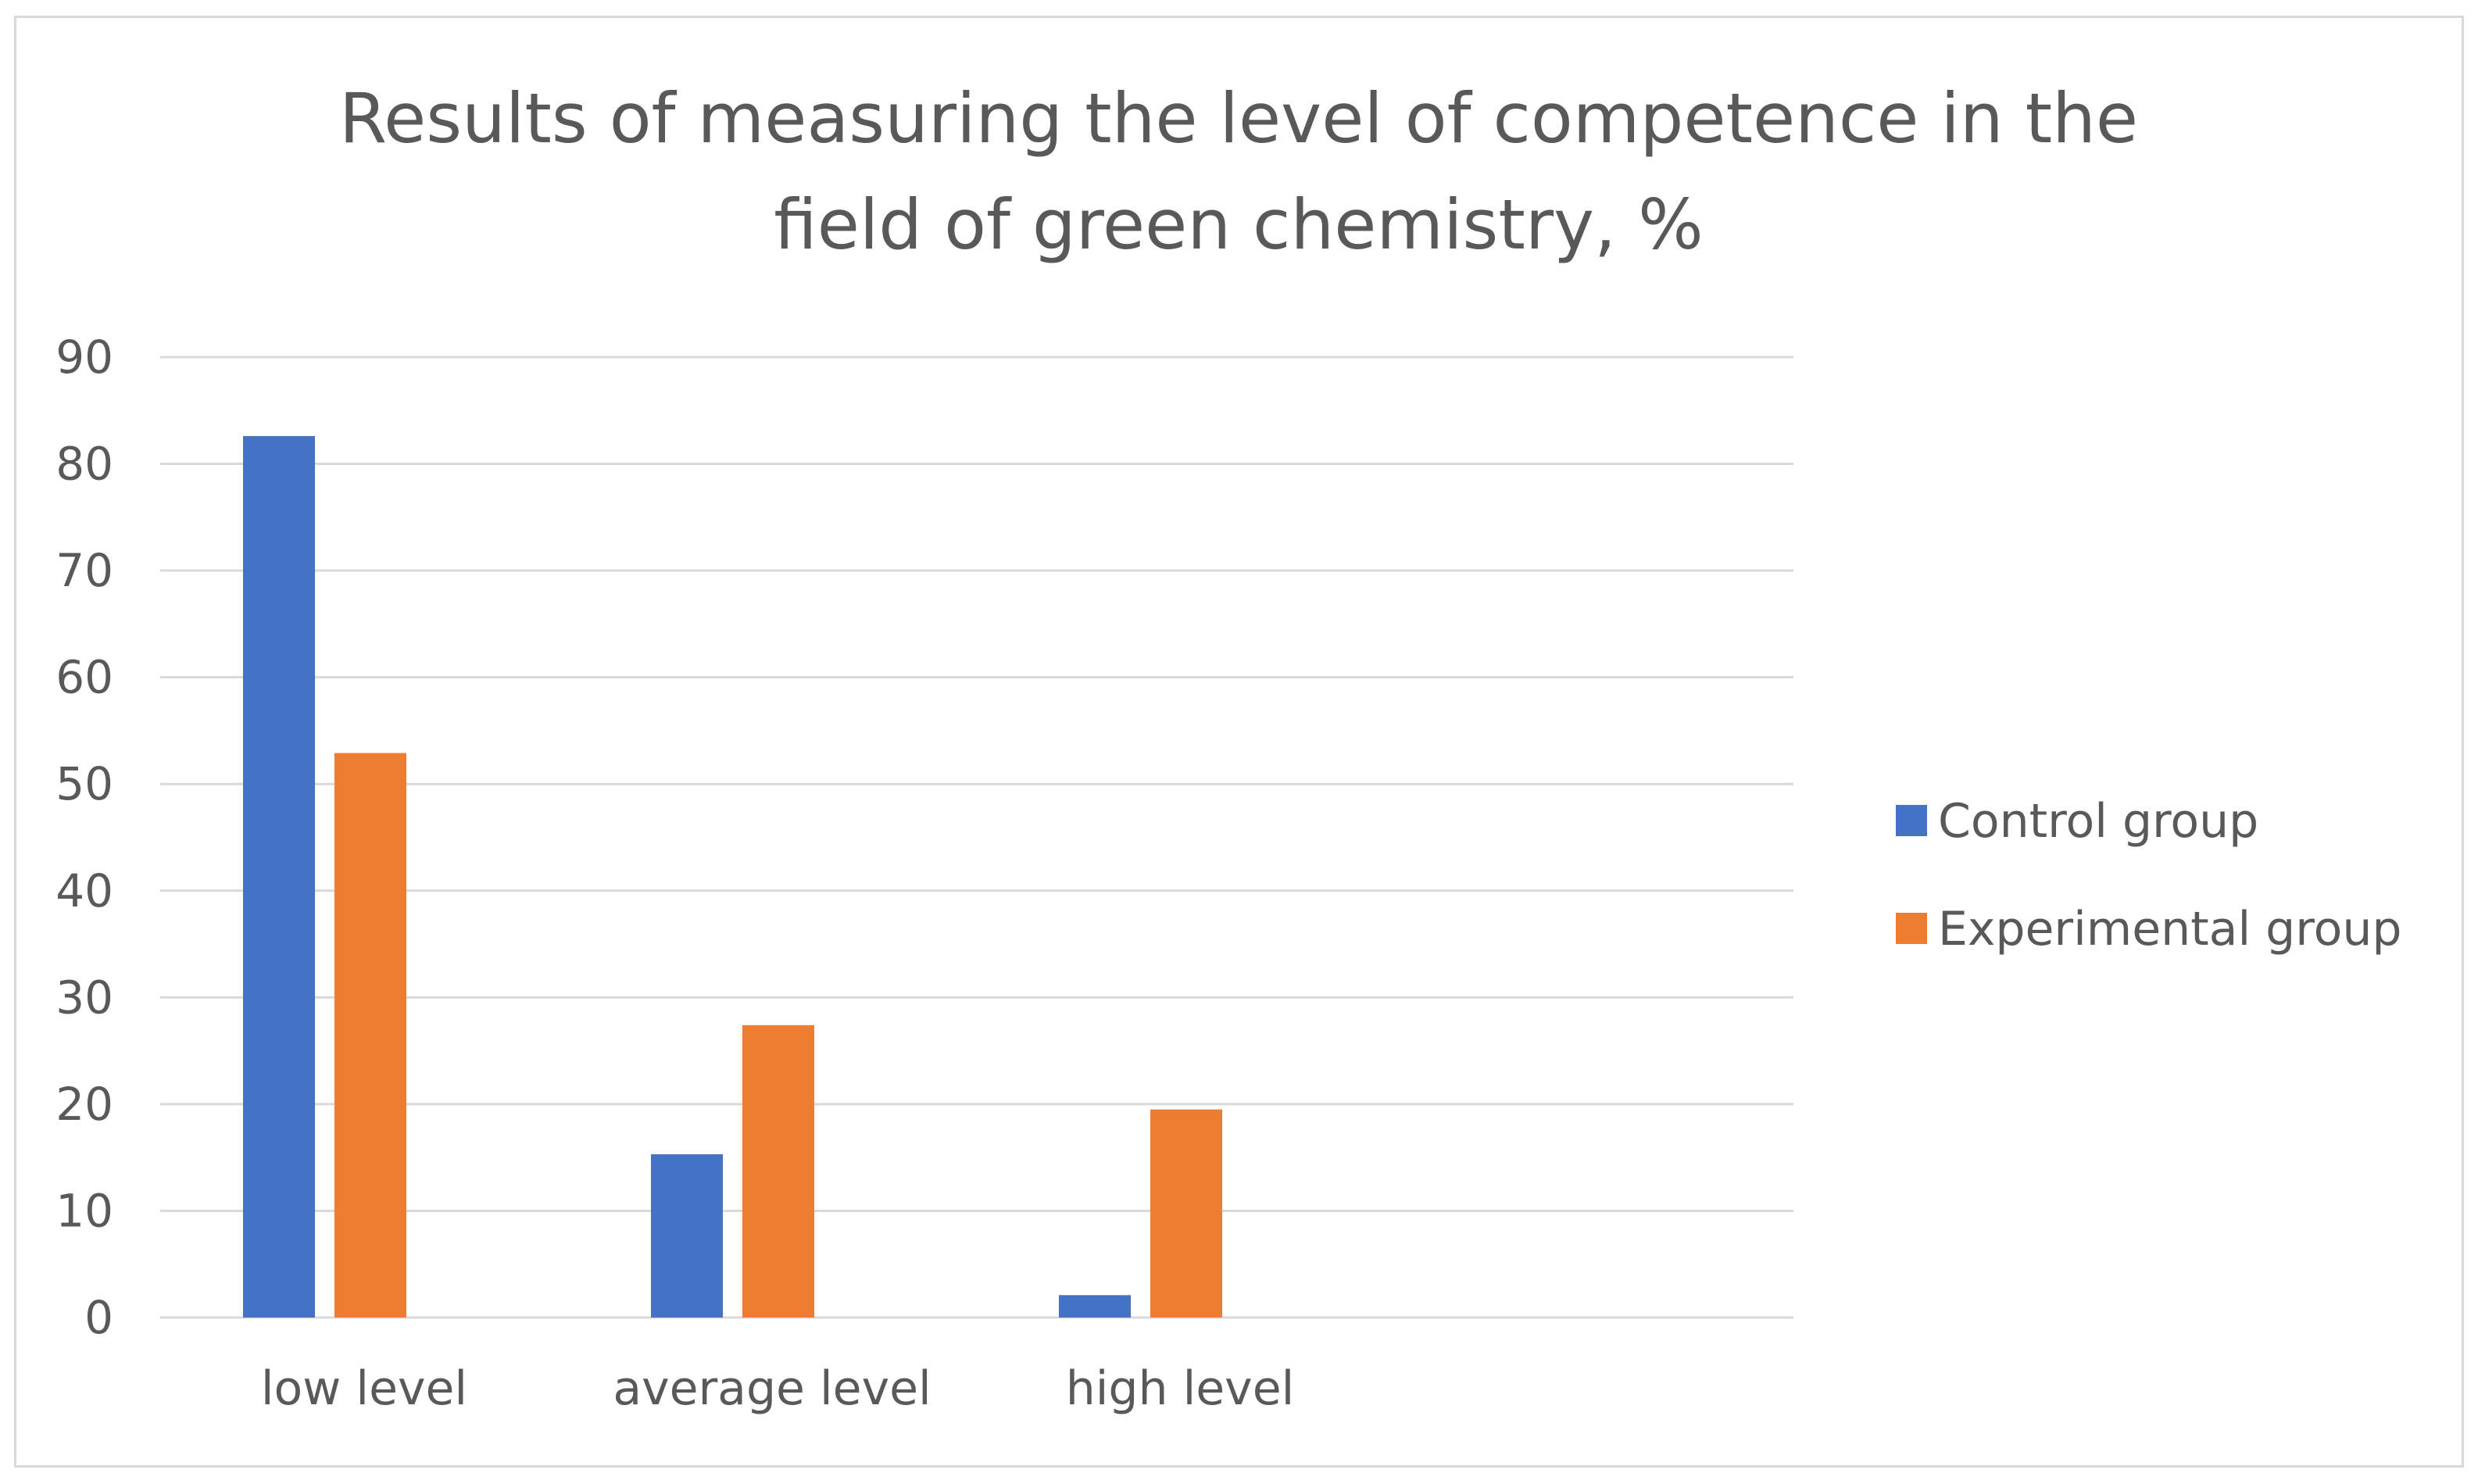  Describe the element at coordinates (84, 1210) in the screenshot. I see `y-tick-label-10: 10` at that location.